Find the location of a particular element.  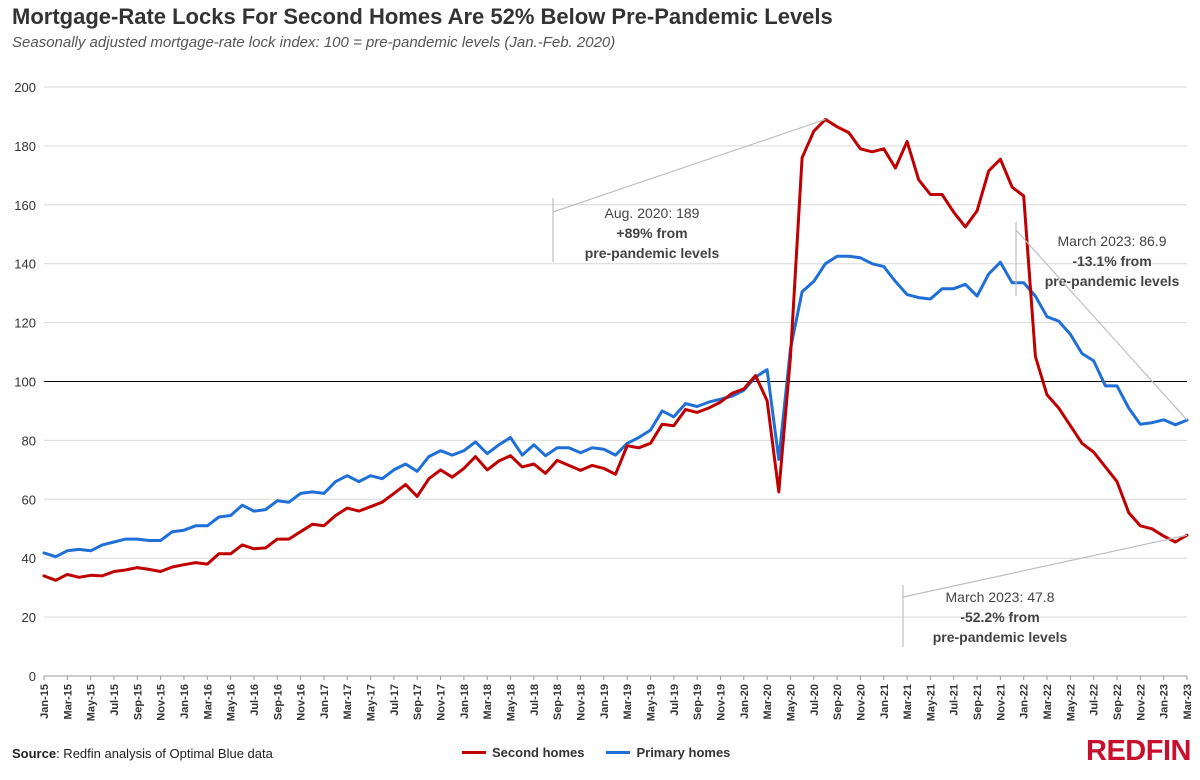

annotation-primary-detail-2: pre-pandemic levels is located at coordinates (1112, 281).